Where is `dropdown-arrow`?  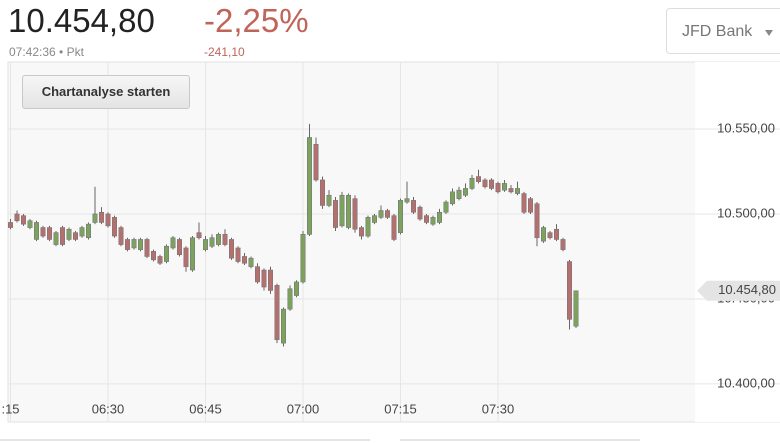 dropdown-arrow is located at coordinates (769, 33).